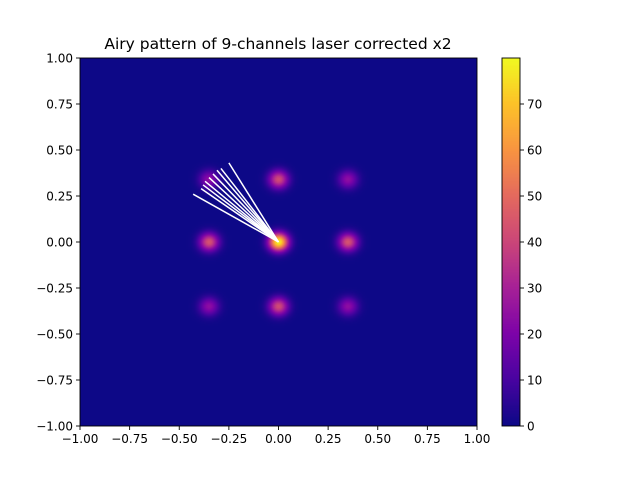 Image resolution: width=640 pixels, height=480 pixels. What do you see at coordinates (59, 105) in the screenshot?
I see `y-tick-label: 0.75` at bounding box center [59, 105].